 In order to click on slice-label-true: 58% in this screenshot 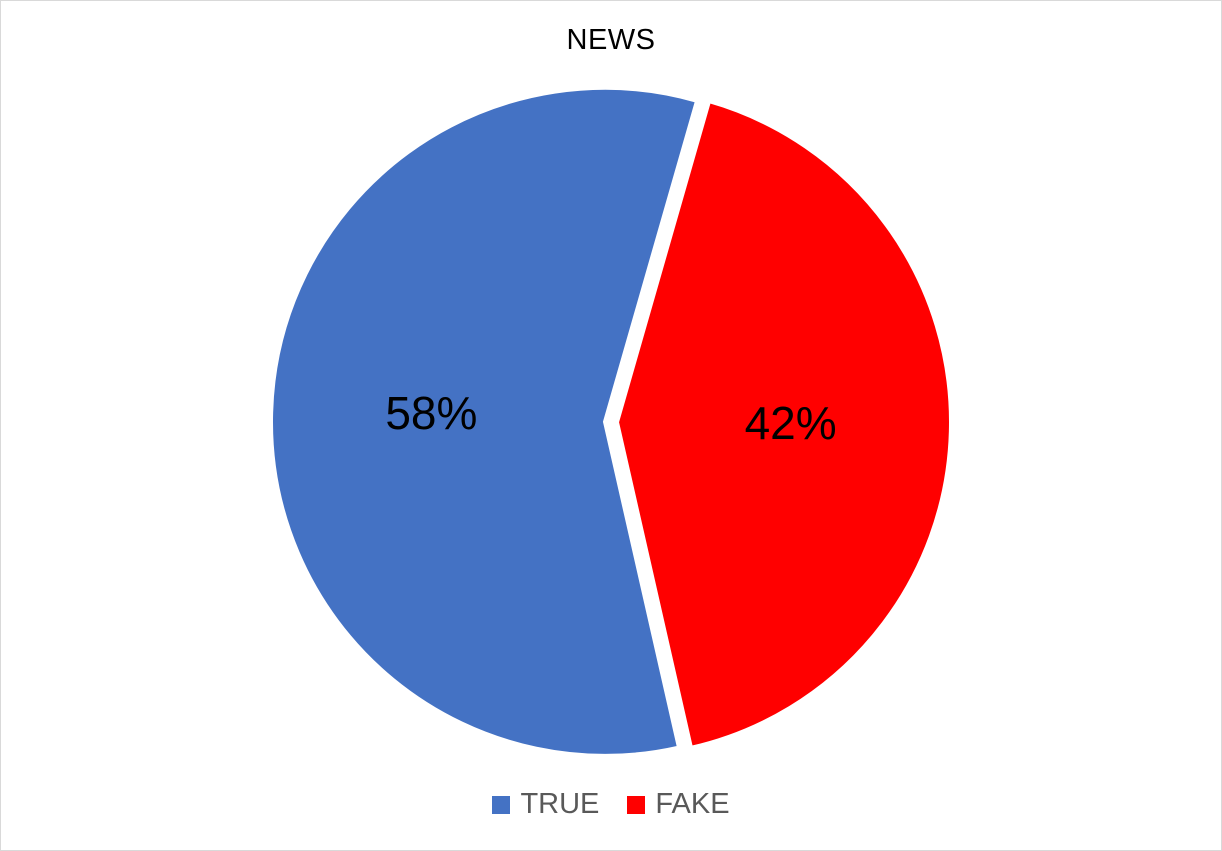, I will do `click(431, 413)`.